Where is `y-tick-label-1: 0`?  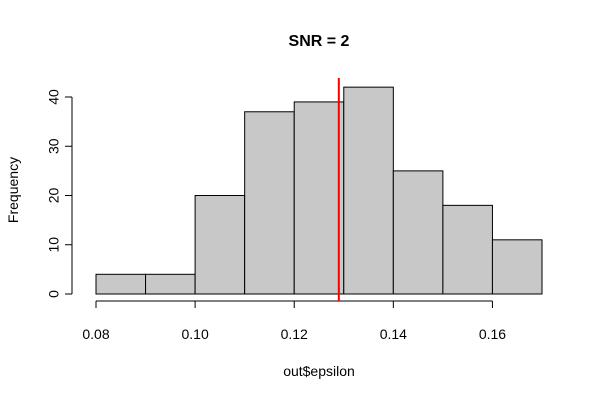 y-tick-label-1: 0 is located at coordinates (54, 294).